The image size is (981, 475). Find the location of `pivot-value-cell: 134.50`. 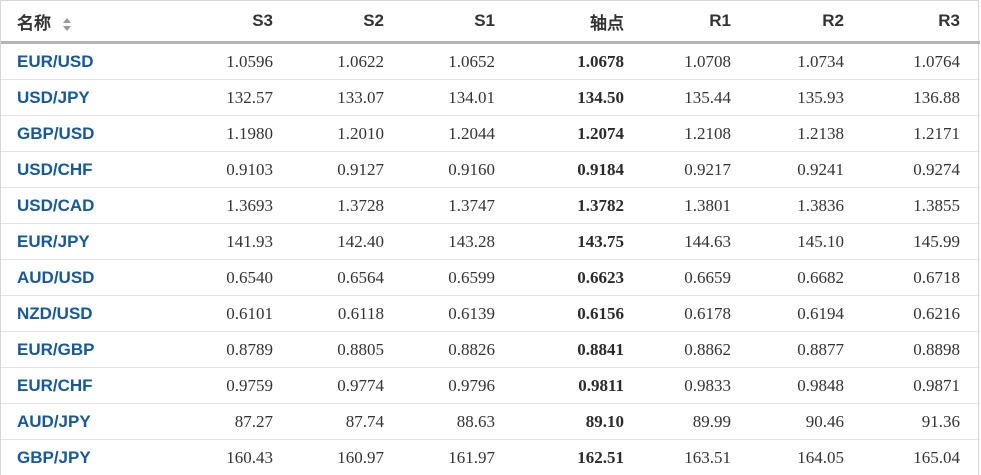

pivot-value-cell: 134.50 is located at coordinates (579, 97).